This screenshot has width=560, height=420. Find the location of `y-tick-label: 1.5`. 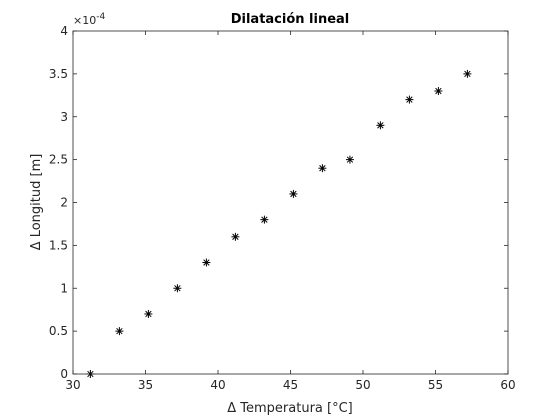

y-tick-label: 1.5 is located at coordinates (58, 245).